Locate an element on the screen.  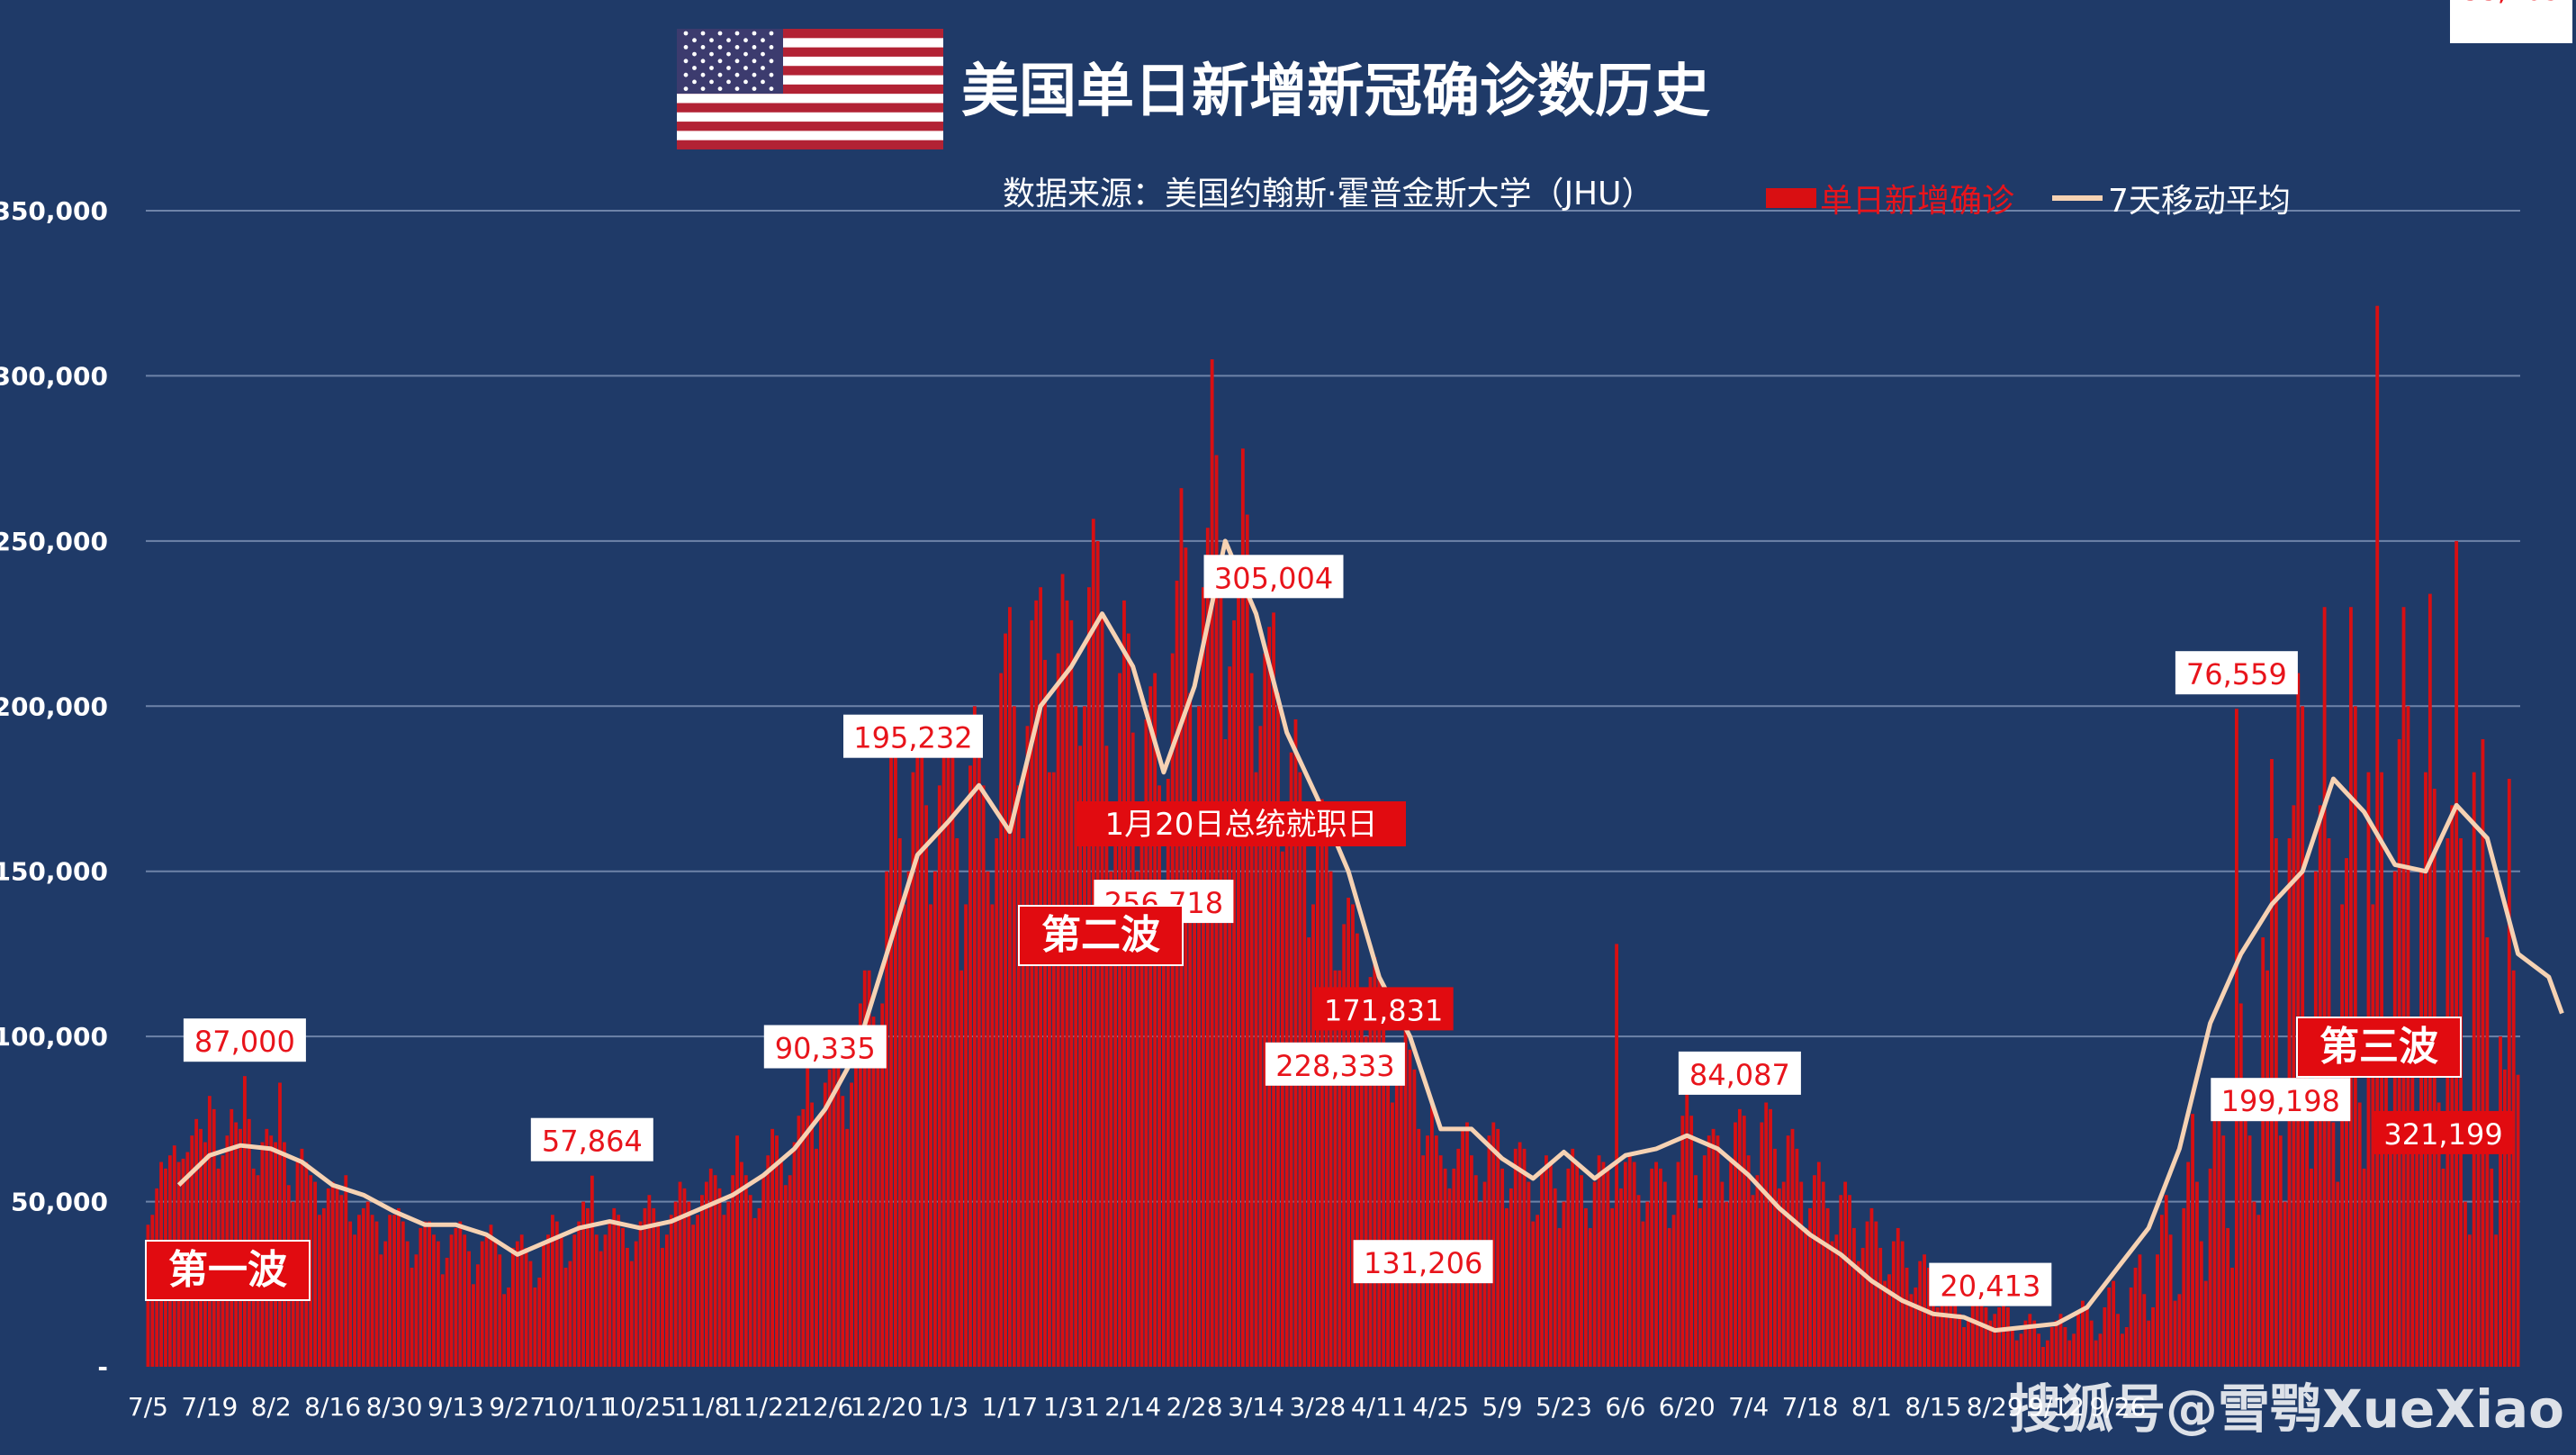
x-tick-label: 7/5 is located at coordinates (148, 1407).